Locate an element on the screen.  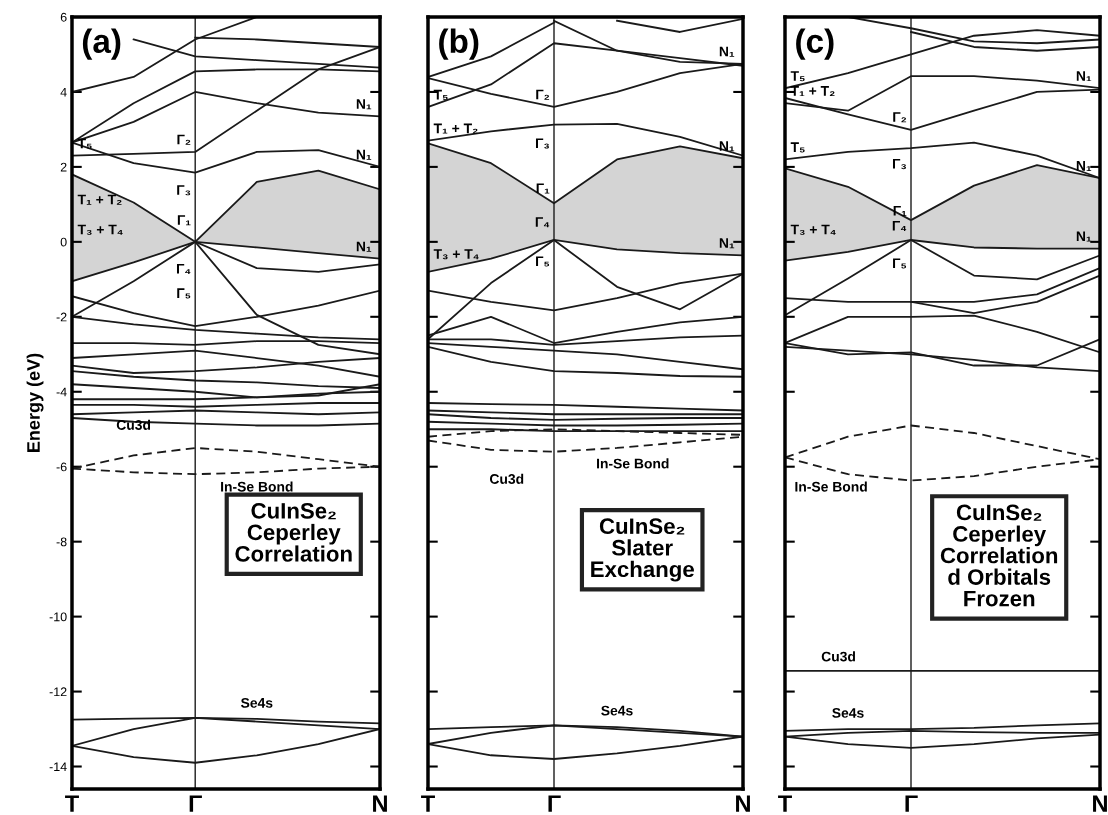
annotation: CuInSe₂ Ceperley Correlation is located at coordinates (293, 532).